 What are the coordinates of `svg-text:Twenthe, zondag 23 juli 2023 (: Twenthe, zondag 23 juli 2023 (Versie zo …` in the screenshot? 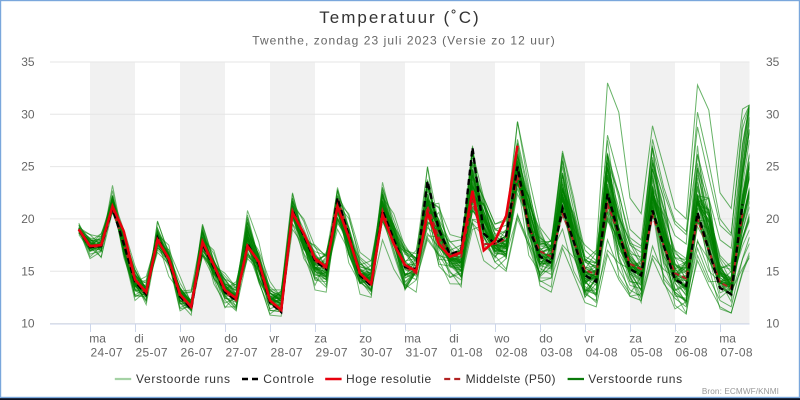 It's located at (404, 40).